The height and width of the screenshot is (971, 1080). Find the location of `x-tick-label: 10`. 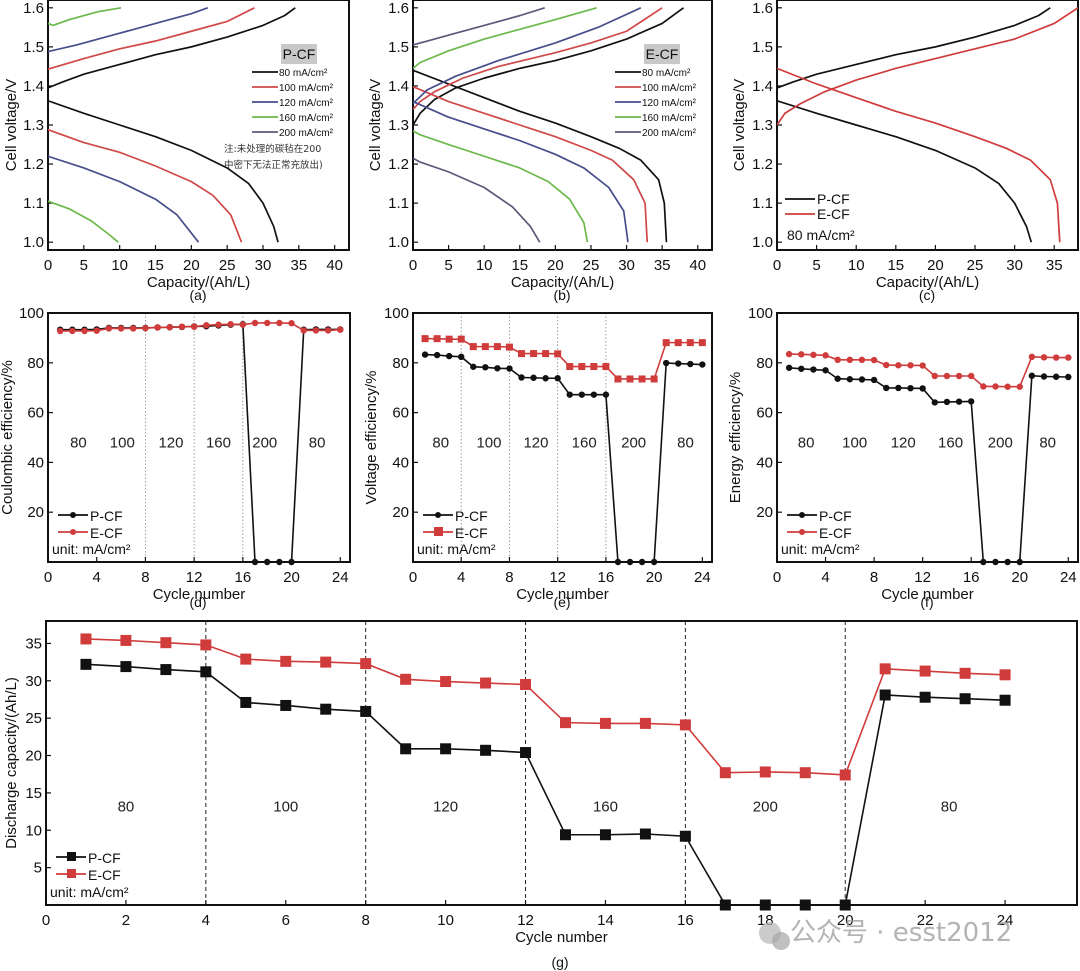

x-tick-label: 10 is located at coordinates (856, 265).